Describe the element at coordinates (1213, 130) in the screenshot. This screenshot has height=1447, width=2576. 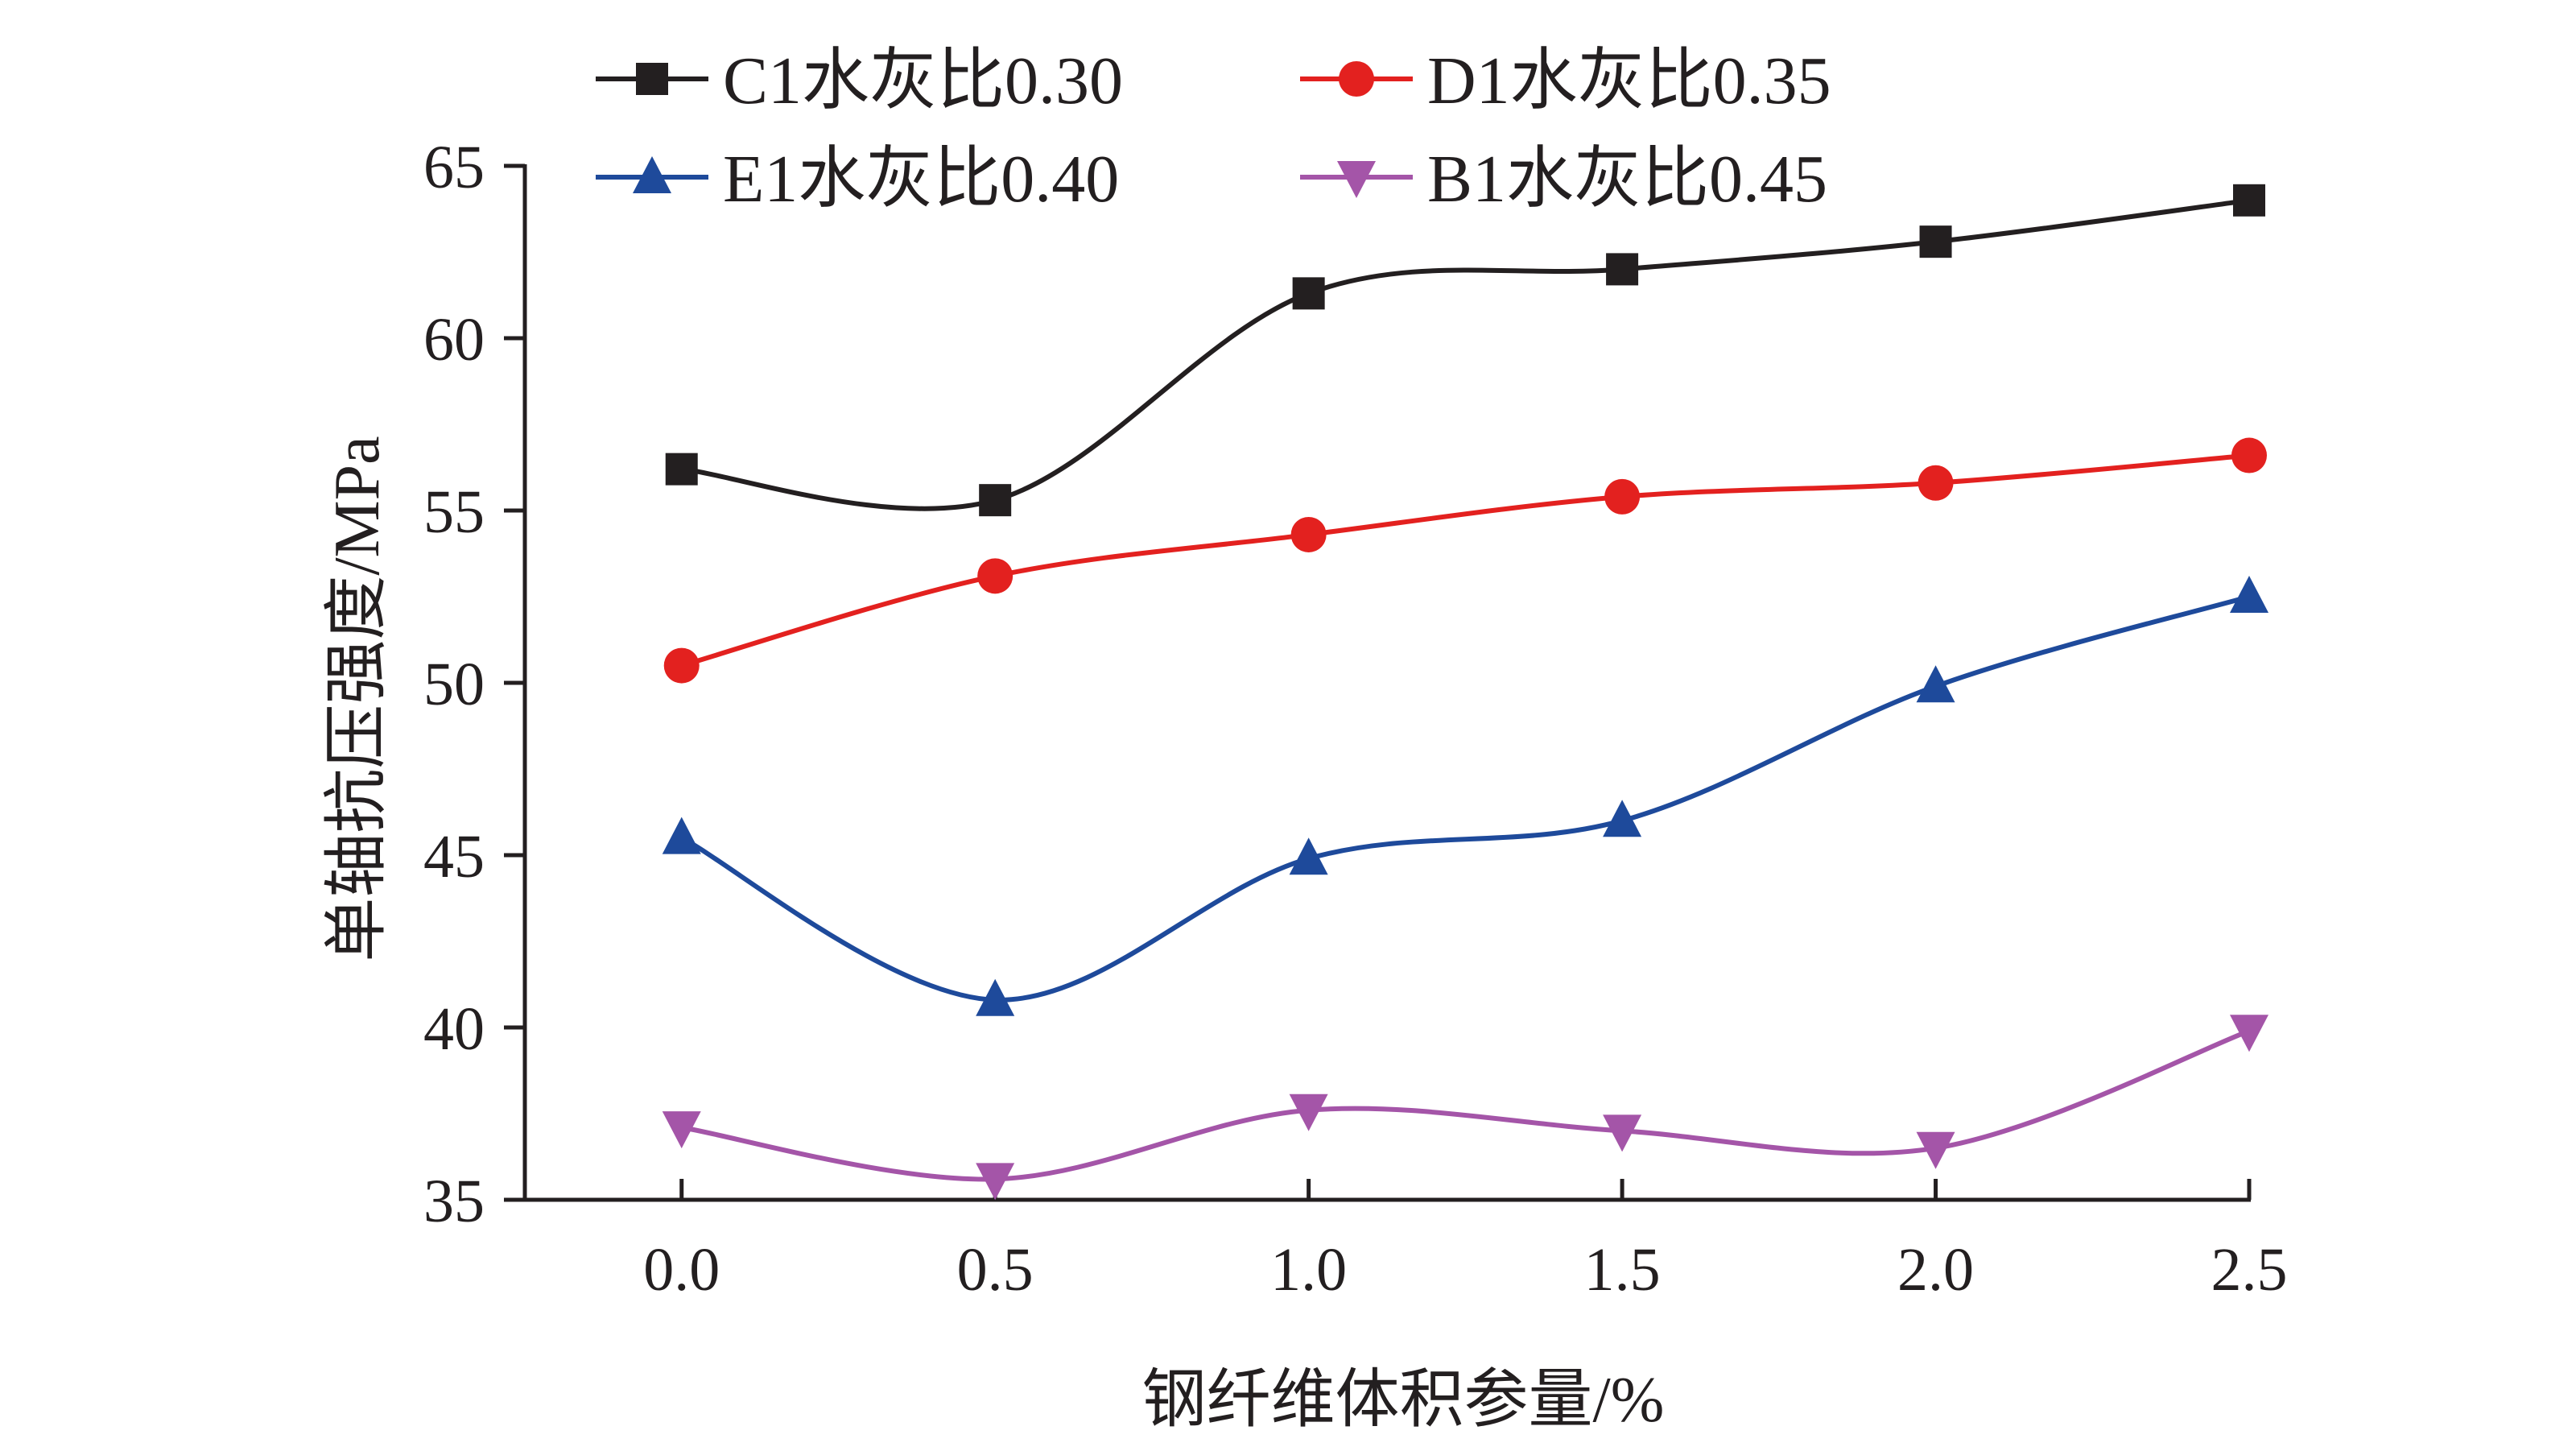
I see `legend: C1水灰比0.30 D1水灰比0.35 E1水灰比0.40 B1水灰比0.45` at that location.